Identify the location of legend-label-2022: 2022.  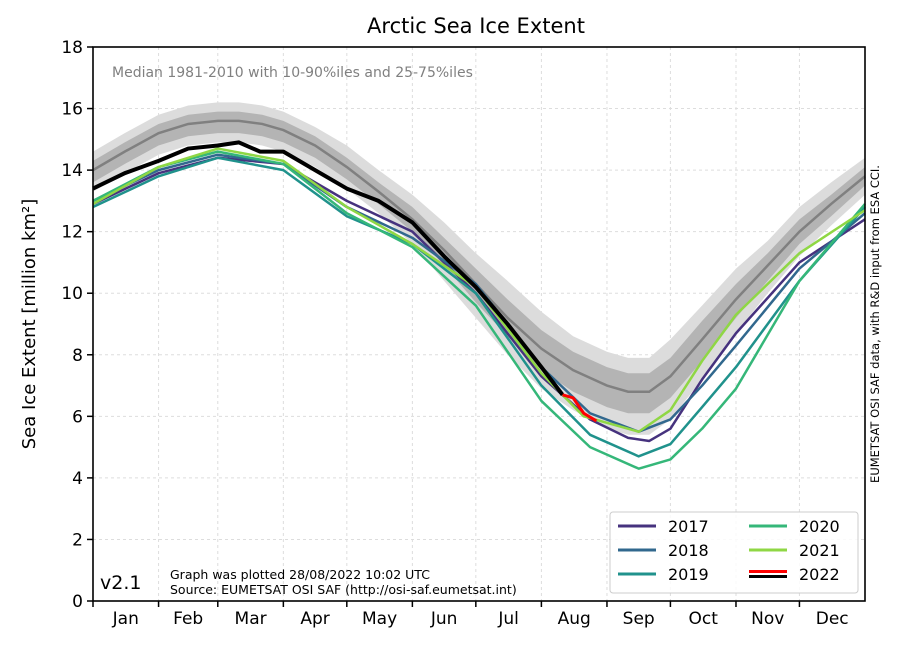
(819, 574).